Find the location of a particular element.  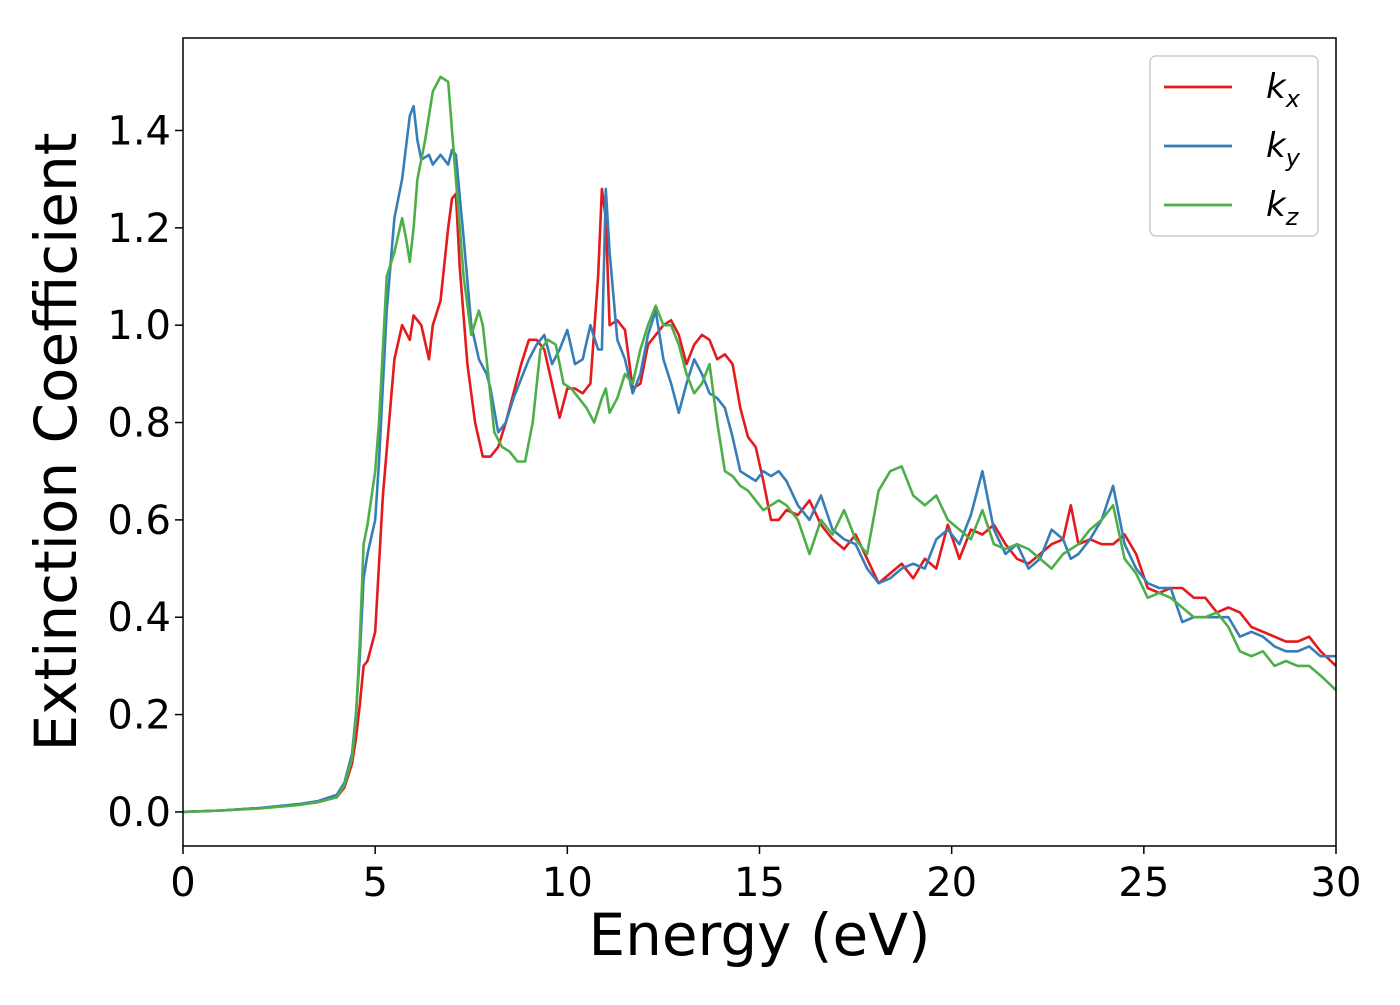

y-tick-label: 1.2 is located at coordinates (139, 229).